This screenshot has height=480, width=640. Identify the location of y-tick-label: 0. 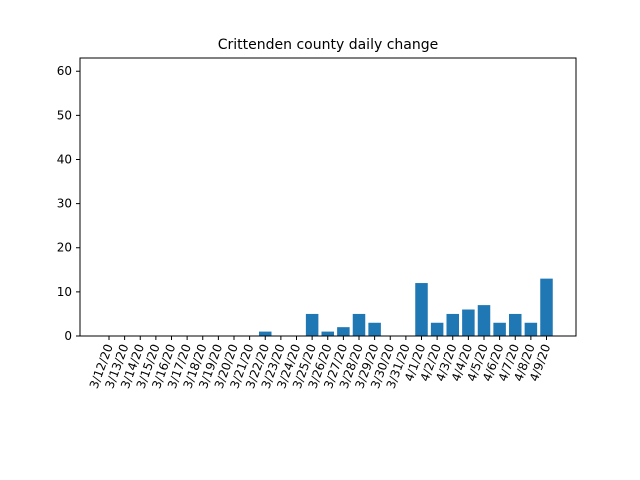
(68, 336).